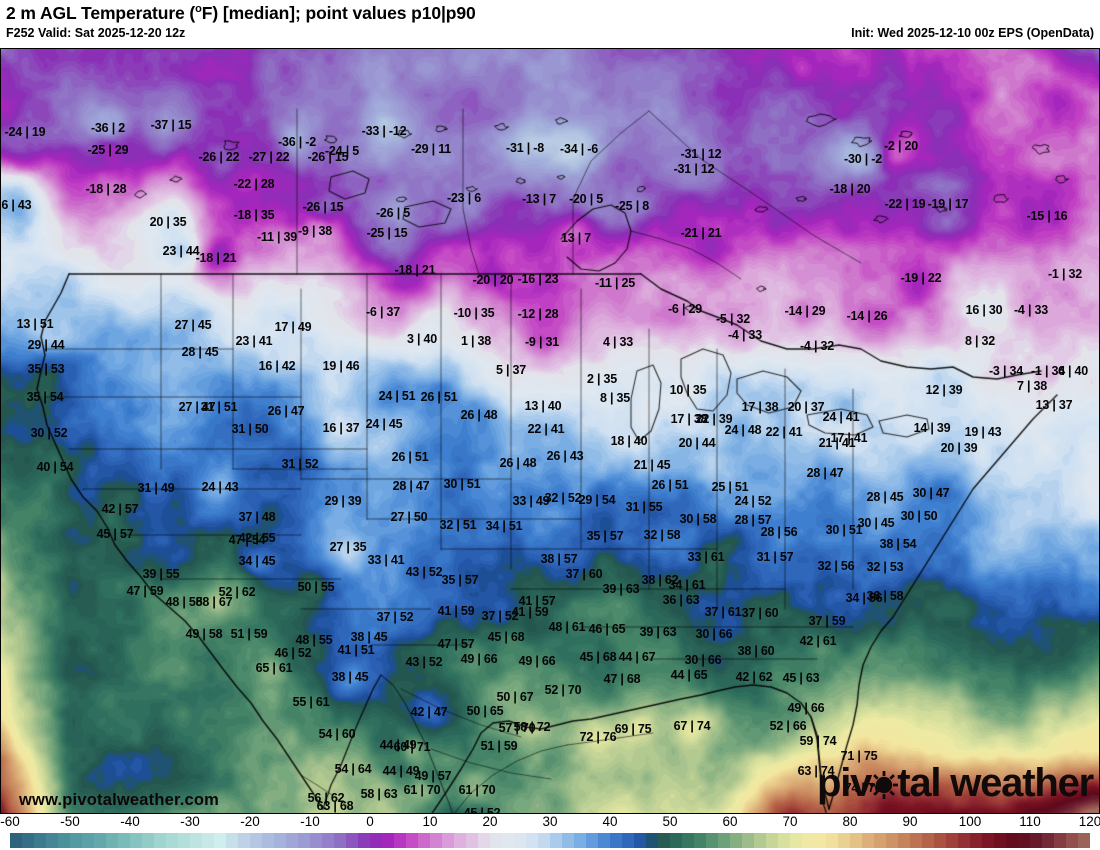  What do you see at coordinates (1032, 386) in the screenshot?
I see `point-value-label: 7 | 38` at bounding box center [1032, 386].